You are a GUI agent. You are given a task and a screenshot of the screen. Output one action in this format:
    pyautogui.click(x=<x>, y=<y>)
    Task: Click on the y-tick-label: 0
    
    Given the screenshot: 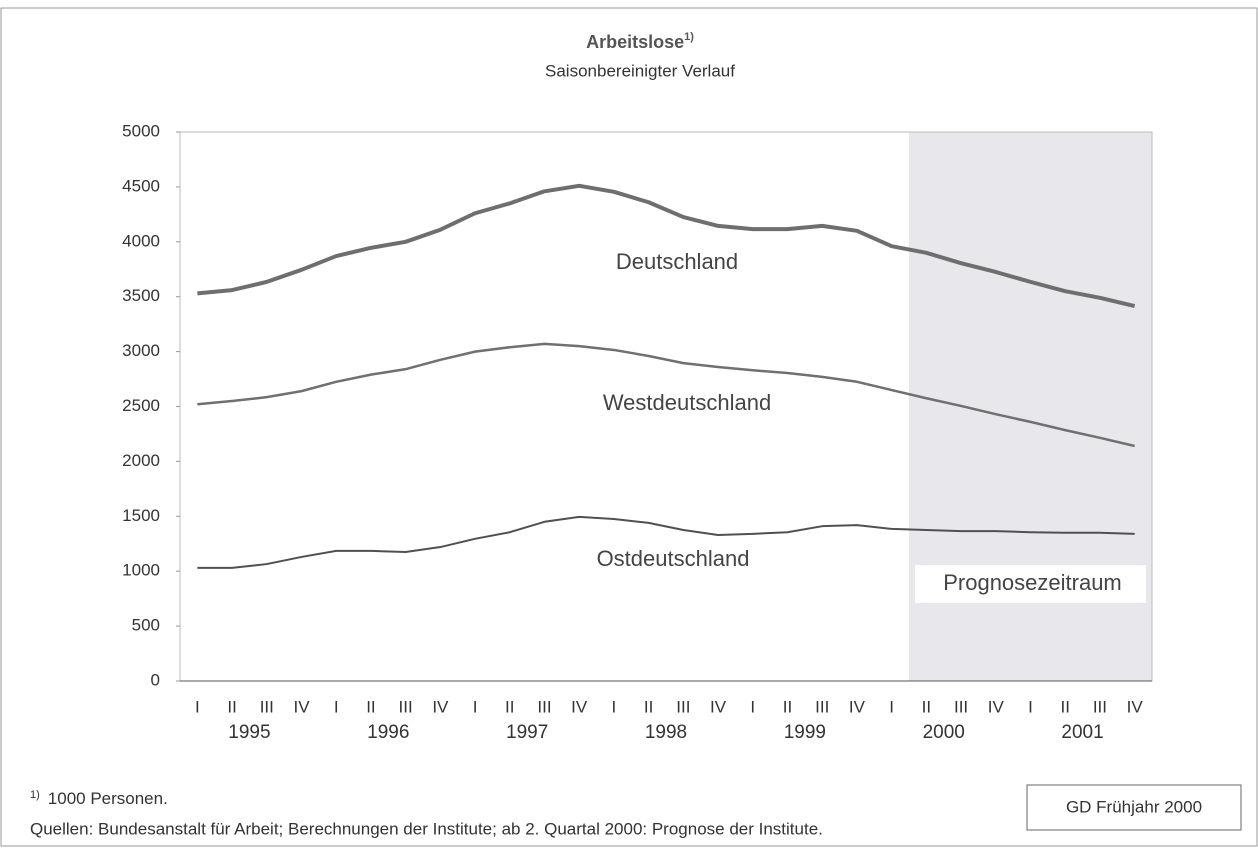 What is the action you would take?
    pyautogui.click(x=155, y=679)
    